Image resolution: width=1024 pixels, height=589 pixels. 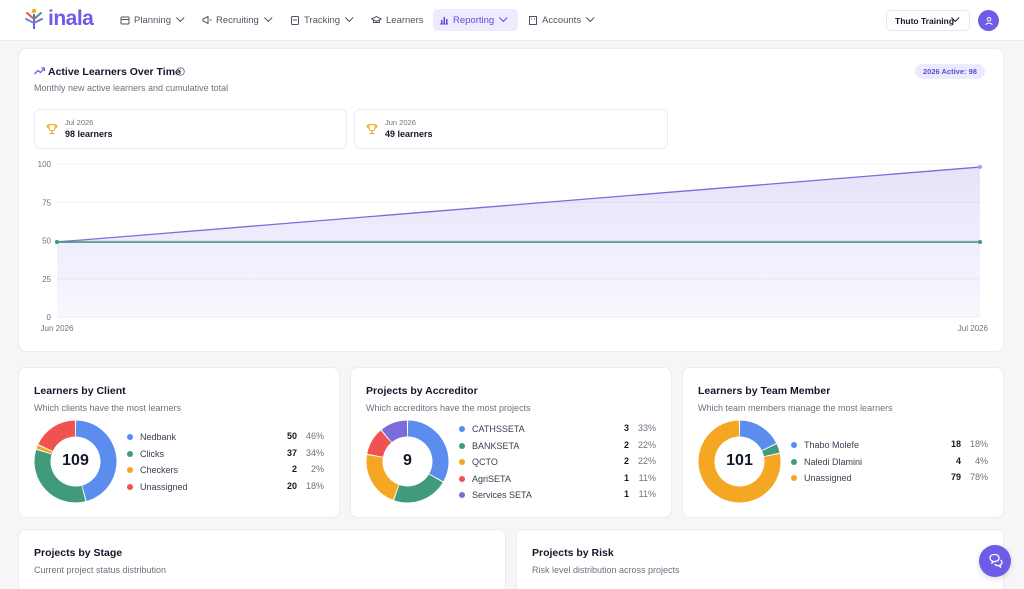 What do you see at coordinates (39, 71) in the screenshot?
I see `trending-up-icon` at bounding box center [39, 71].